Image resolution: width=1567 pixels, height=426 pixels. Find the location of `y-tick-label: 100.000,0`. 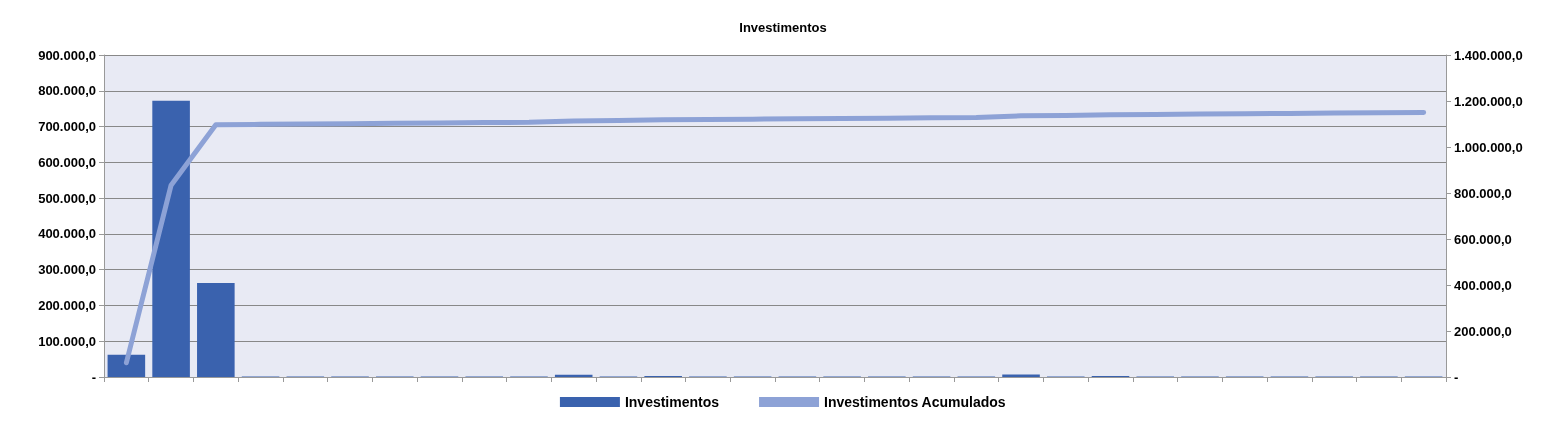

y-tick-label: 100.000,0 is located at coordinates (67, 341).